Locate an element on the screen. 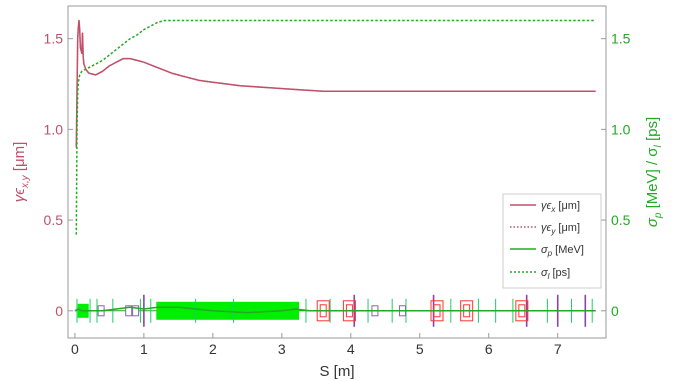 The image size is (688, 381). x-axis-label: S [m] is located at coordinates (336, 371).